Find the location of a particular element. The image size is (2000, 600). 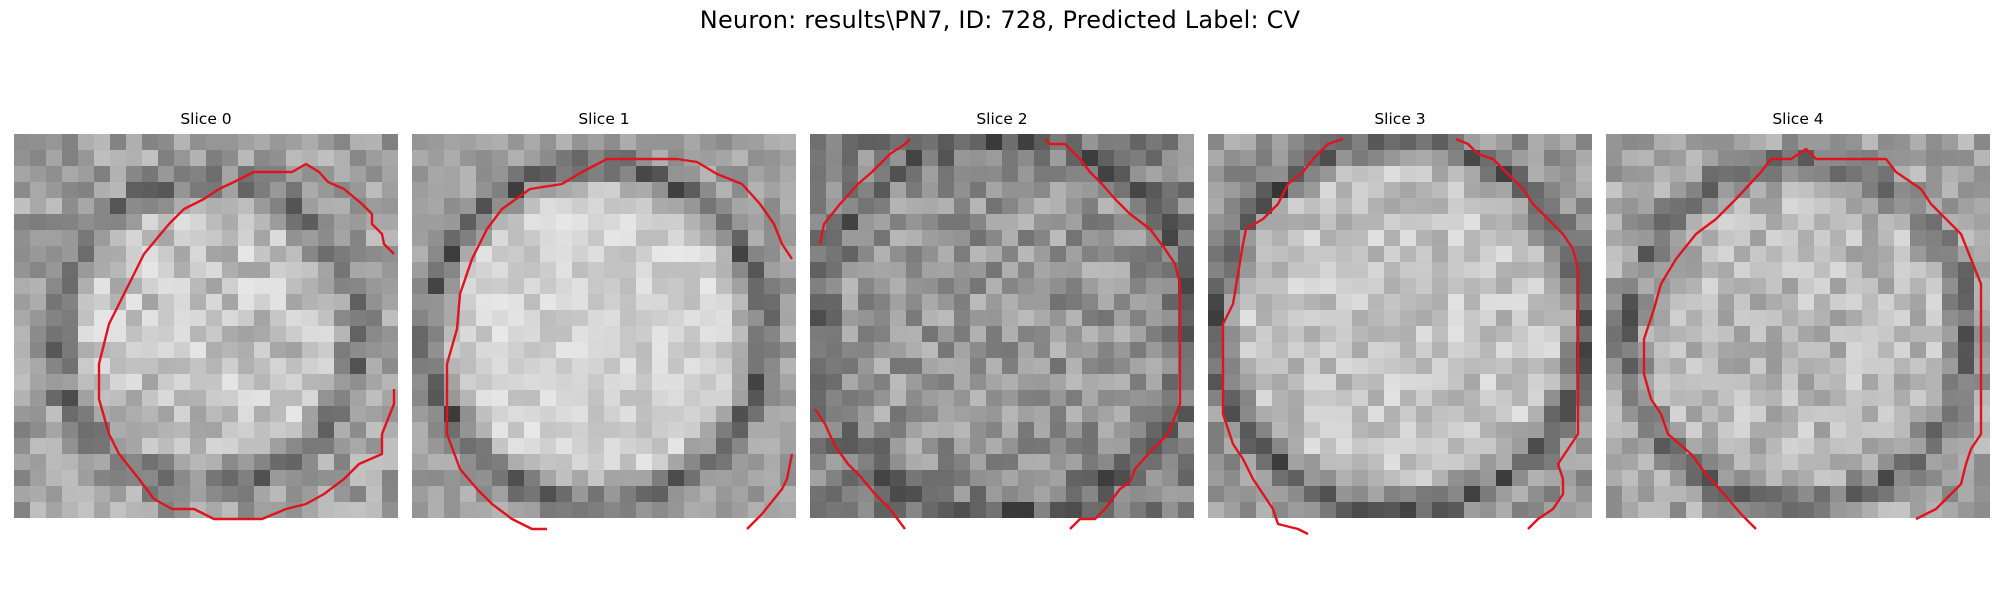

slice-title: Slice 0 is located at coordinates (206, 119).